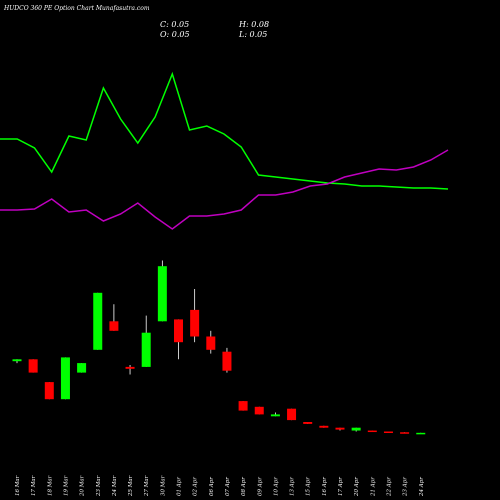 The width and height of the screenshot is (500, 500). What do you see at coordinates (66, 485) in the screenshot?
I see `x-tick-label: 19 Mar` at bounding box center [66, 485].